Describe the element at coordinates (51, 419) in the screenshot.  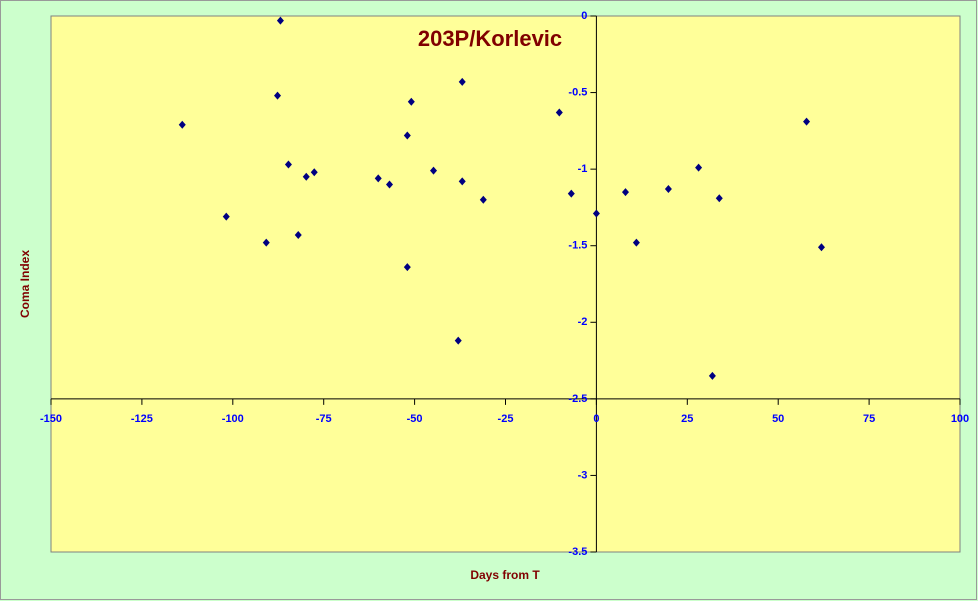
I see `x-tick-label: -150` at that location.